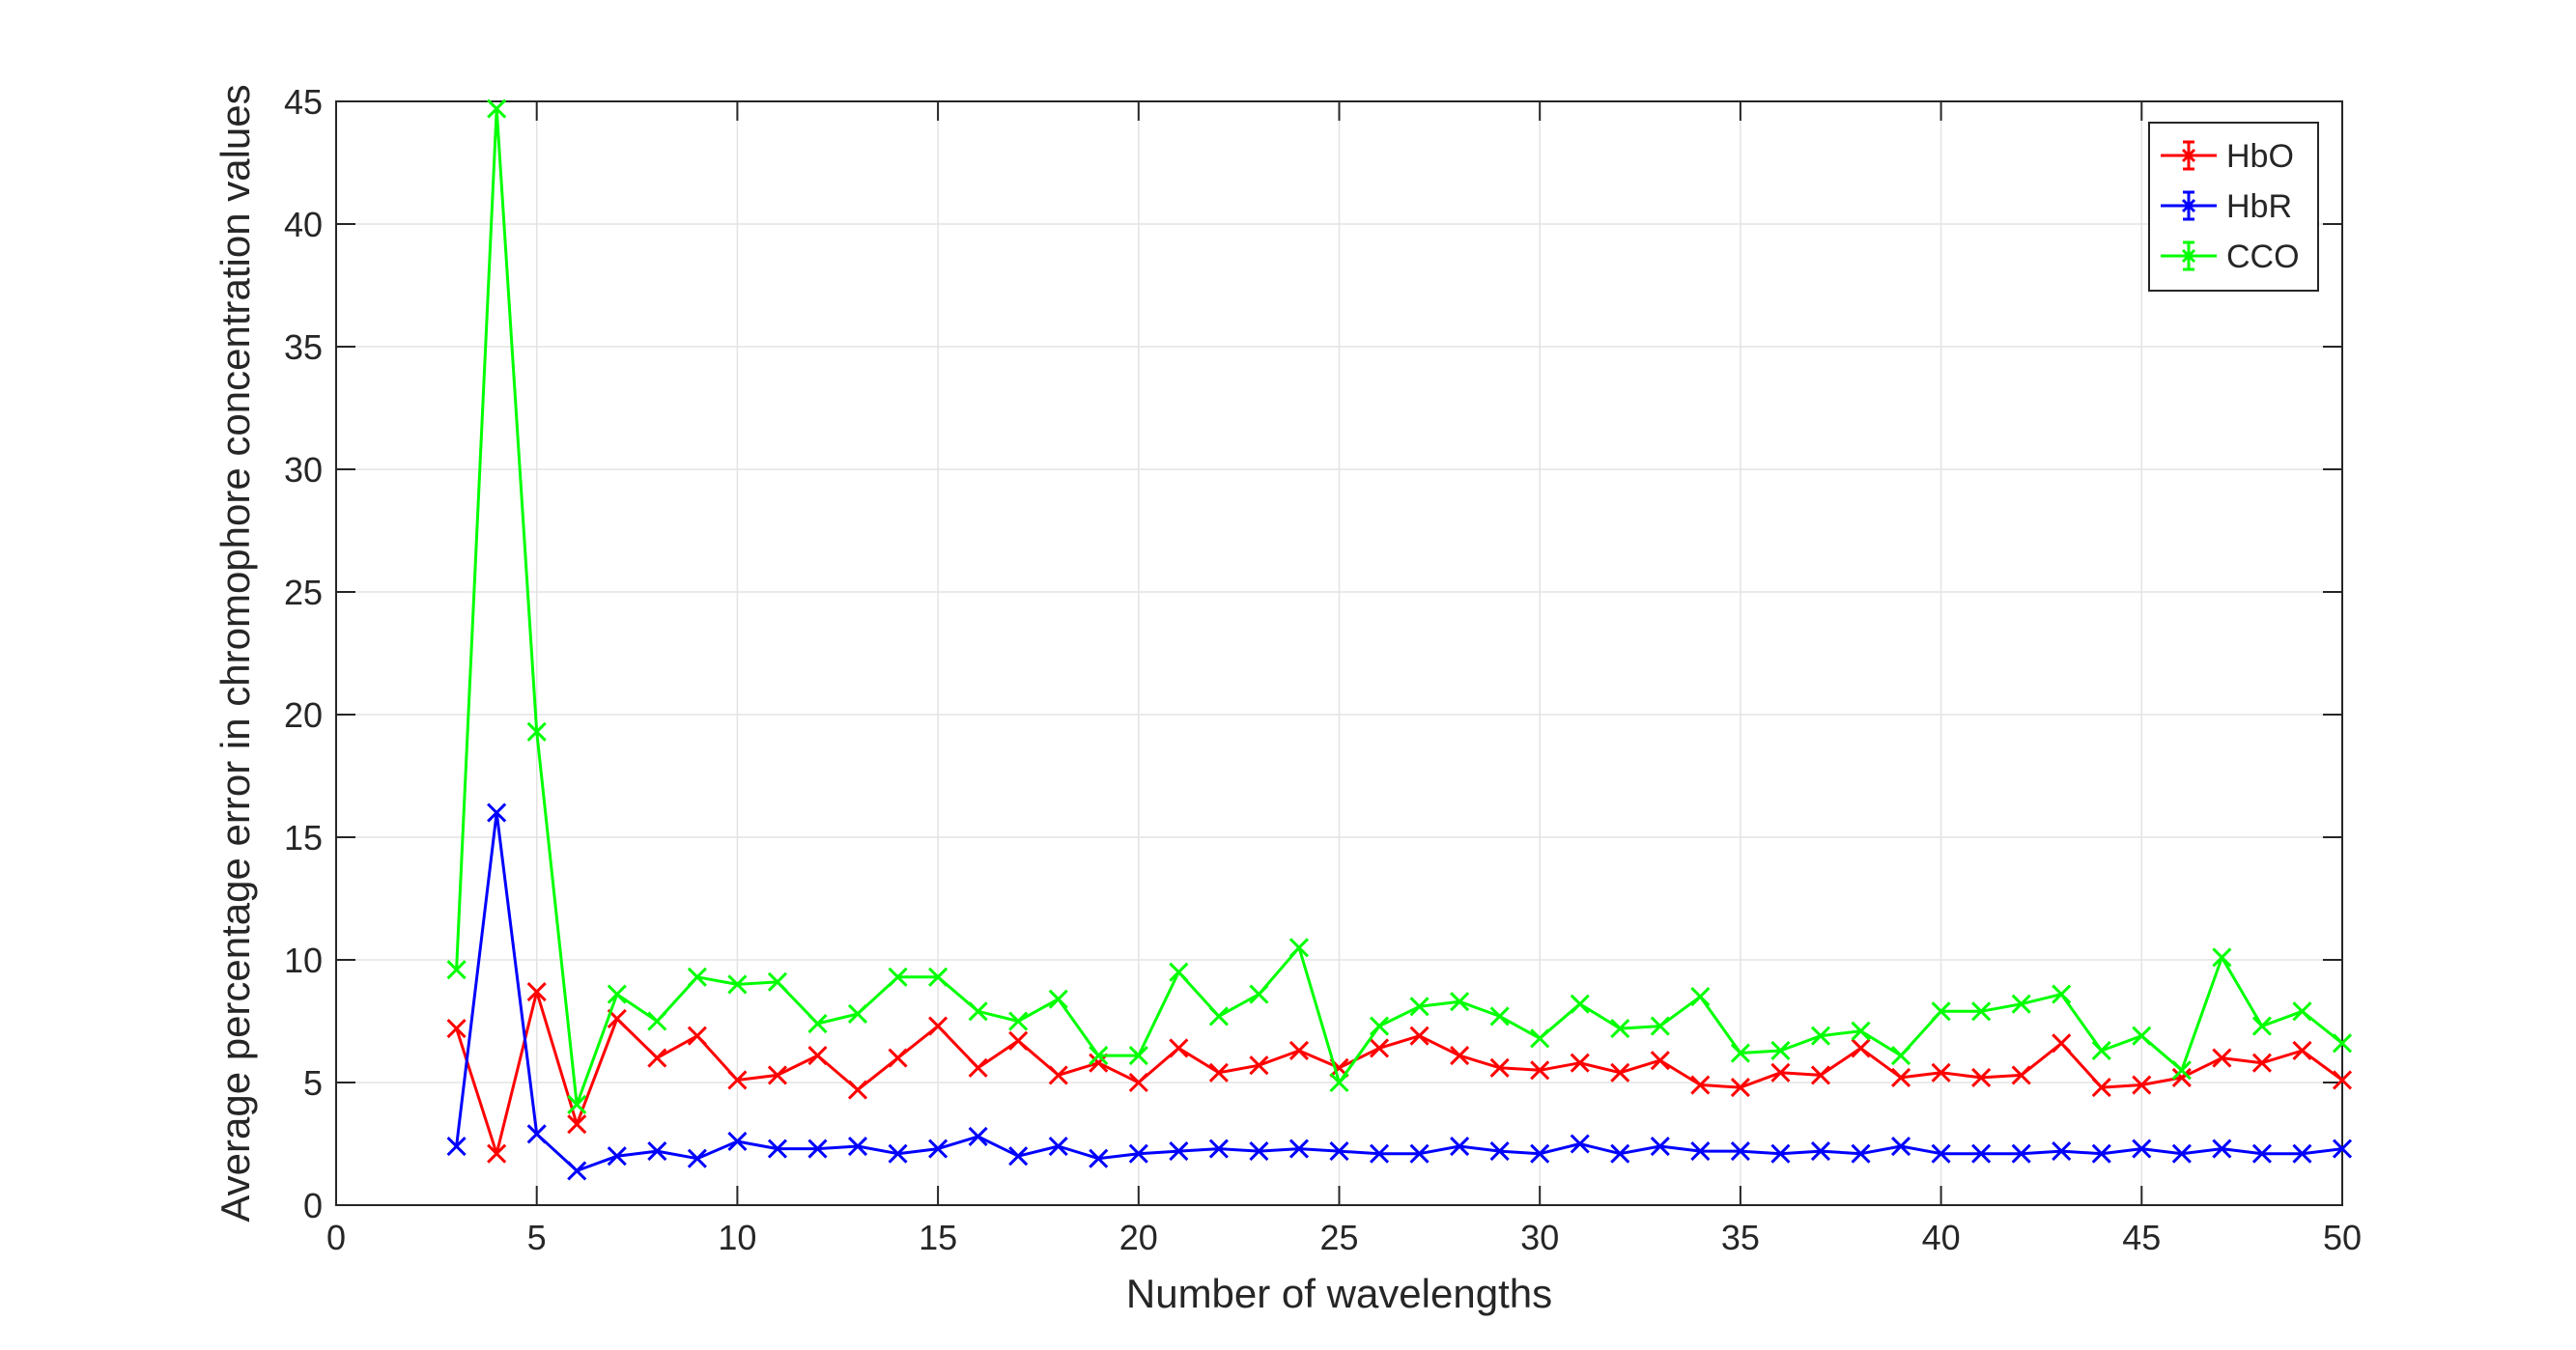 The image size is (2576, 1350). What do you see at coordinates (737, 1237) in the screenshot?
I see `x-tick-label: 10` at bounding box center [737, 1237].